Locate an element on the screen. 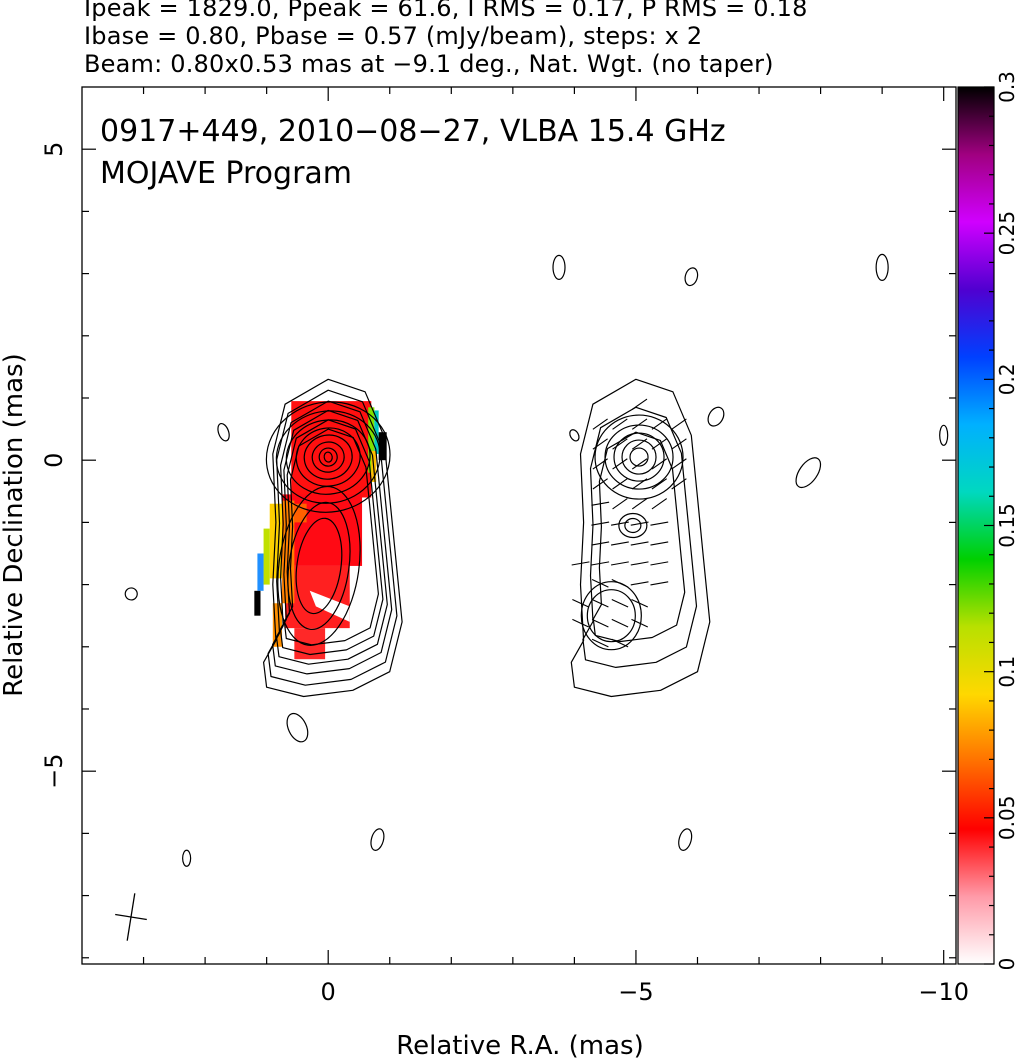  pol-core-contour is located at coordinates (639, 457).